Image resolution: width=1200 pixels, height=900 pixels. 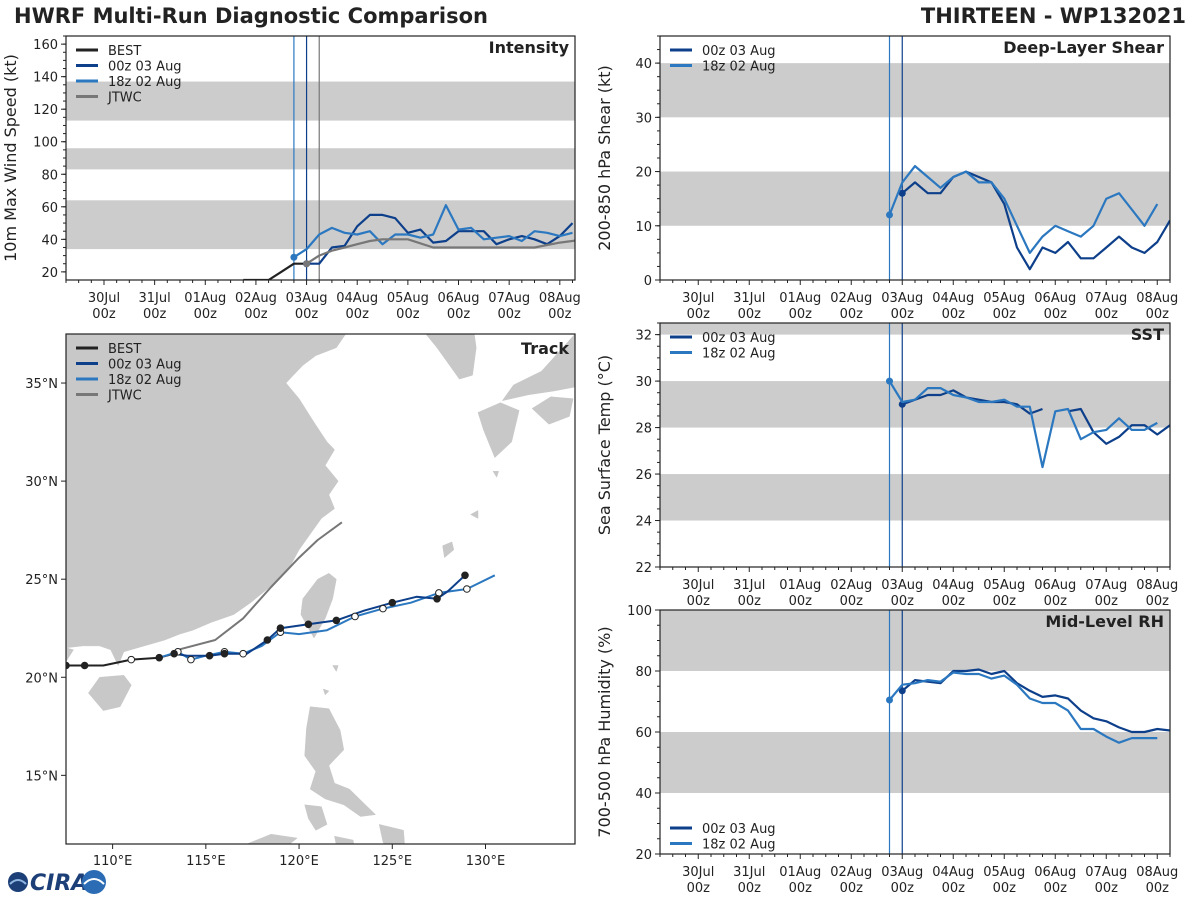 I want to click on rh-legend-label: 18z 02 Aug, so click(x=739, y=845).